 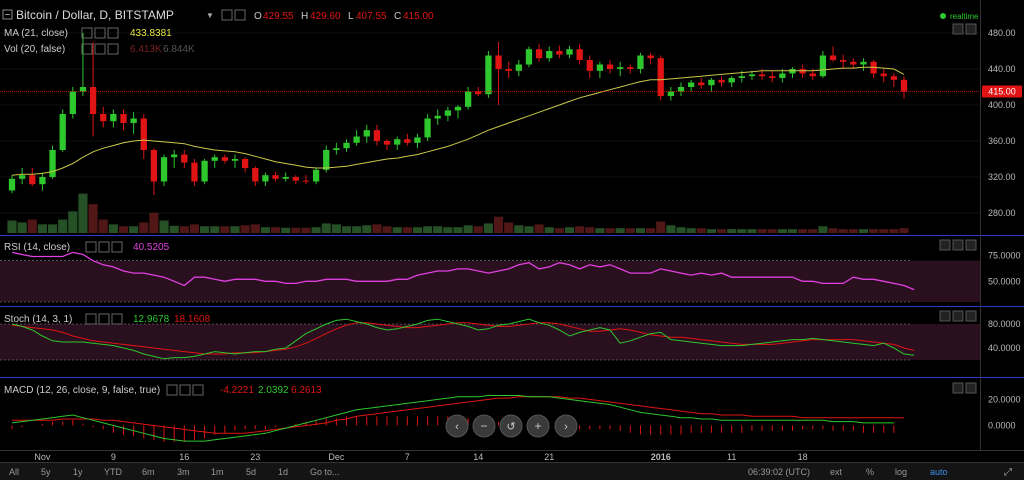 I want to click on time-tick-label: 9, so click(x=113, y=457).